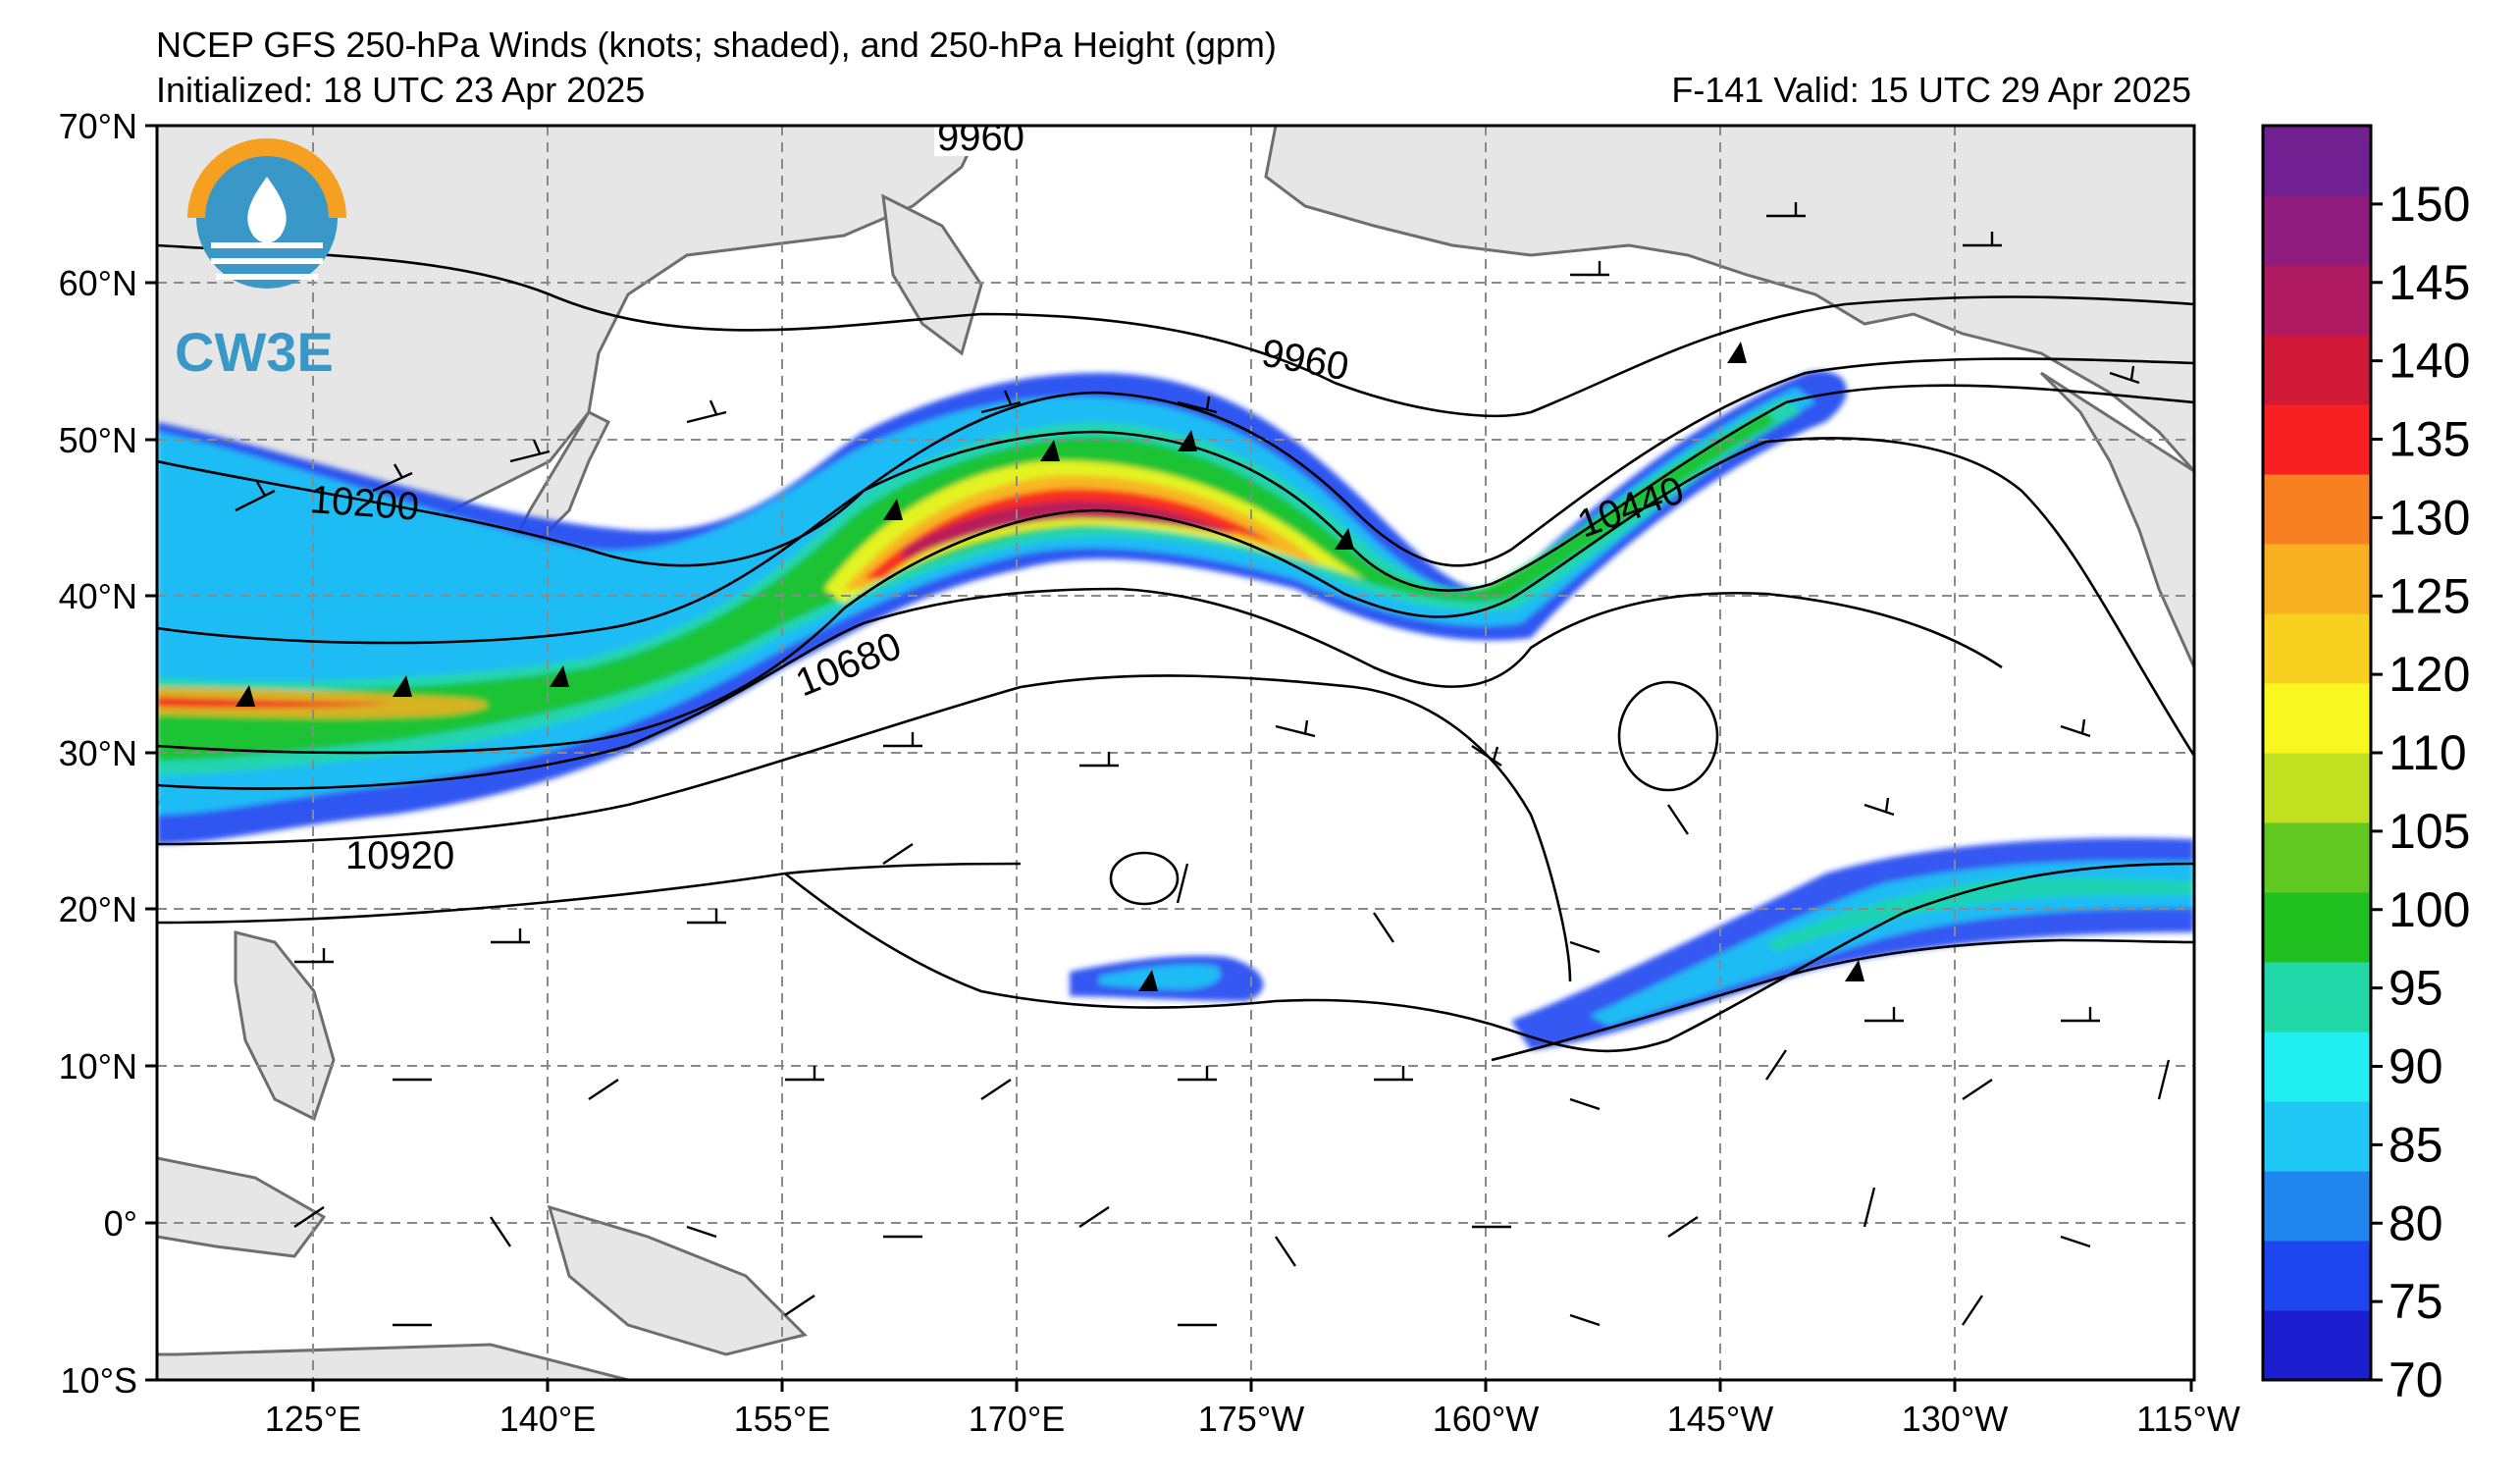 The image size is (2520, 1483). Describe the element at coordinates (98, 283) in the screenshot. I see `lat-label: 60°N` at that location.